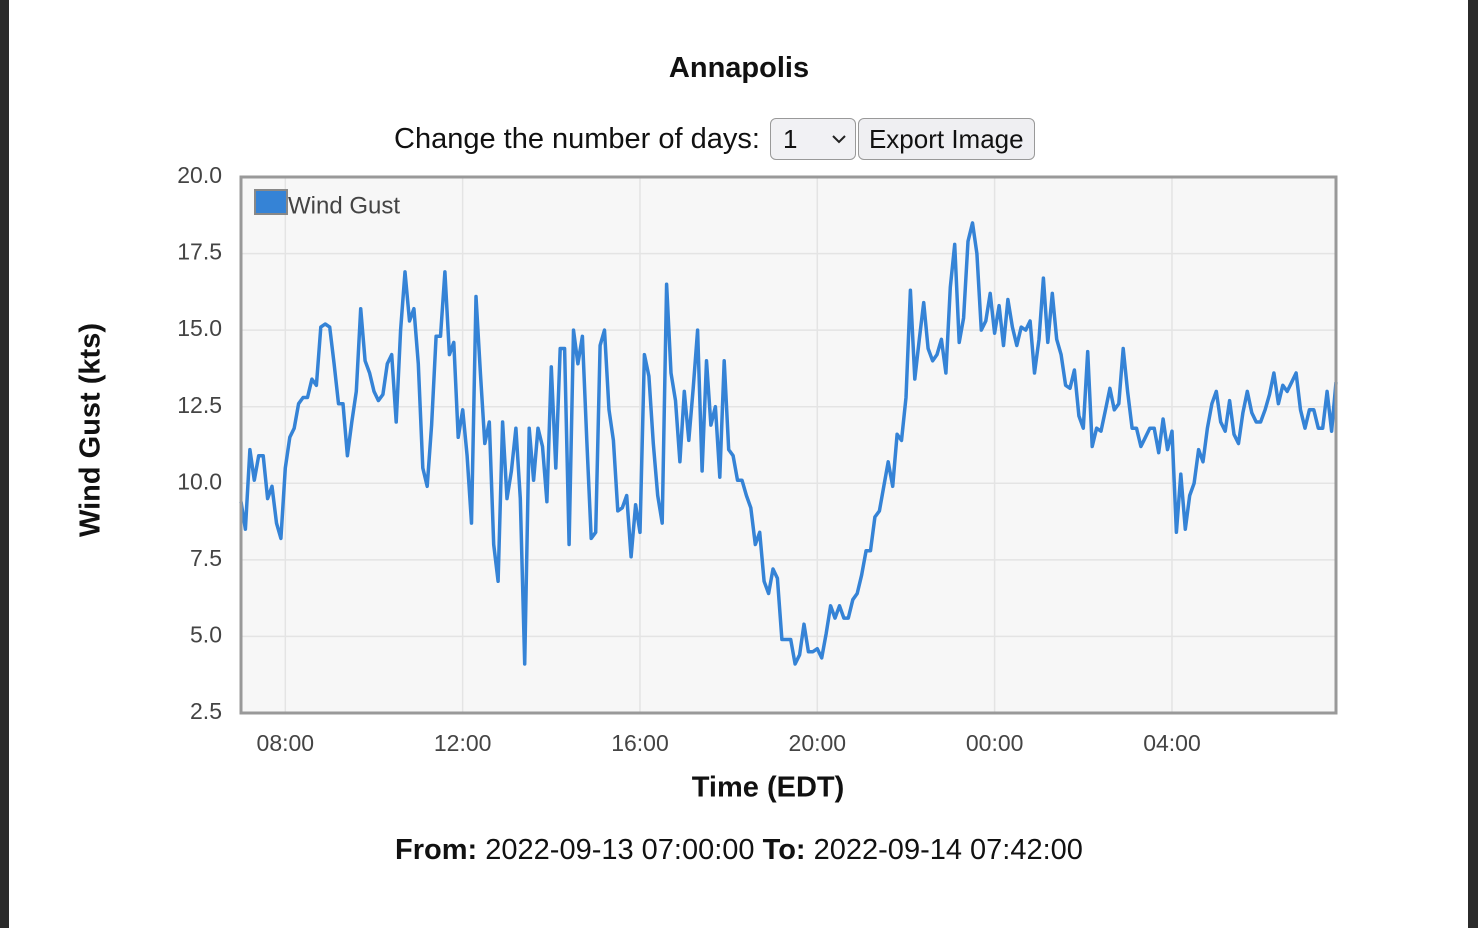 The width and height of the screenshot is (1478, 928). Describe the element at coordinates (768, 788) in the screenshot. I see `x-axis-title: Time (EDT)` at that location.